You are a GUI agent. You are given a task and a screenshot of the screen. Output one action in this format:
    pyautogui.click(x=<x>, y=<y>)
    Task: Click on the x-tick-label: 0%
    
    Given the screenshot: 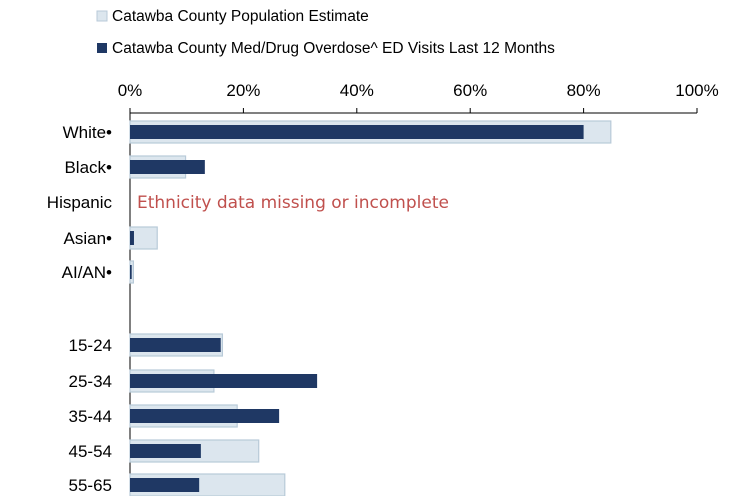 What is the action you would take?
    pyautogui.click(x=130, y=90)
    